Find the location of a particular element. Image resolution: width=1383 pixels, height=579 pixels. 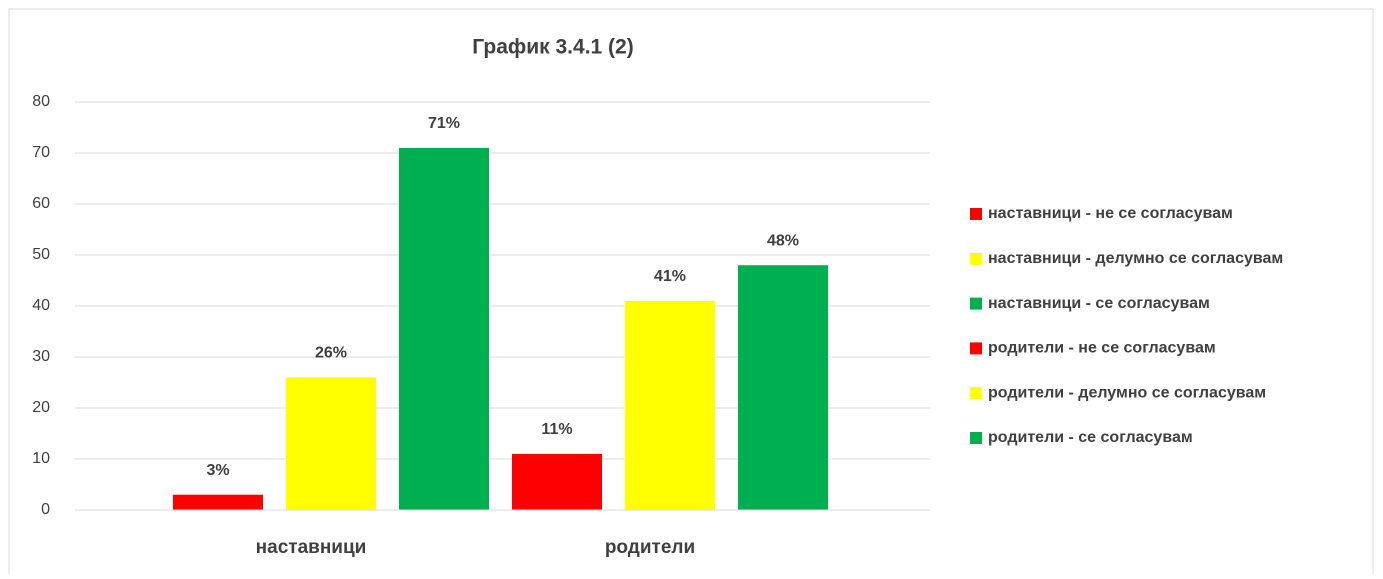

y-tick-label: 50 is located at coordinates (41, 254).